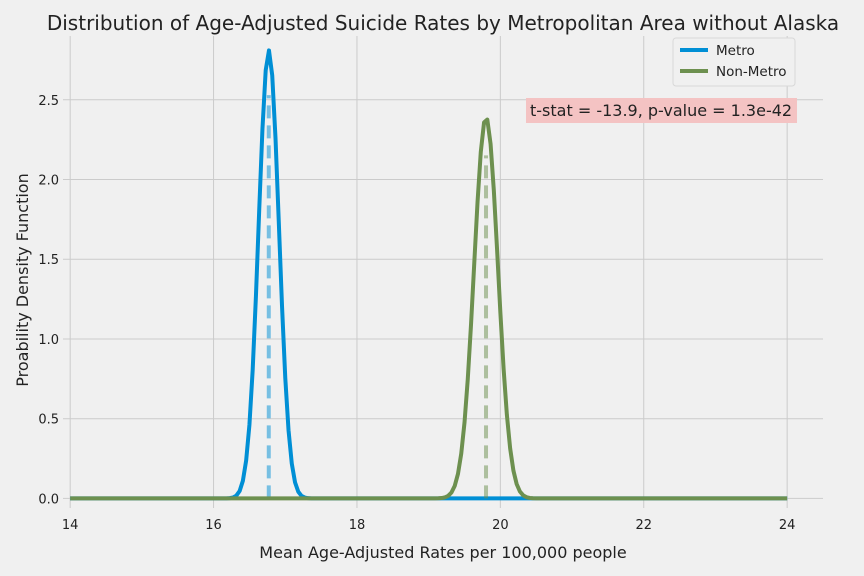  Describe the element at coordinates (643, 525) in the screenshot. I see `x-tick-label: 22` at that location.